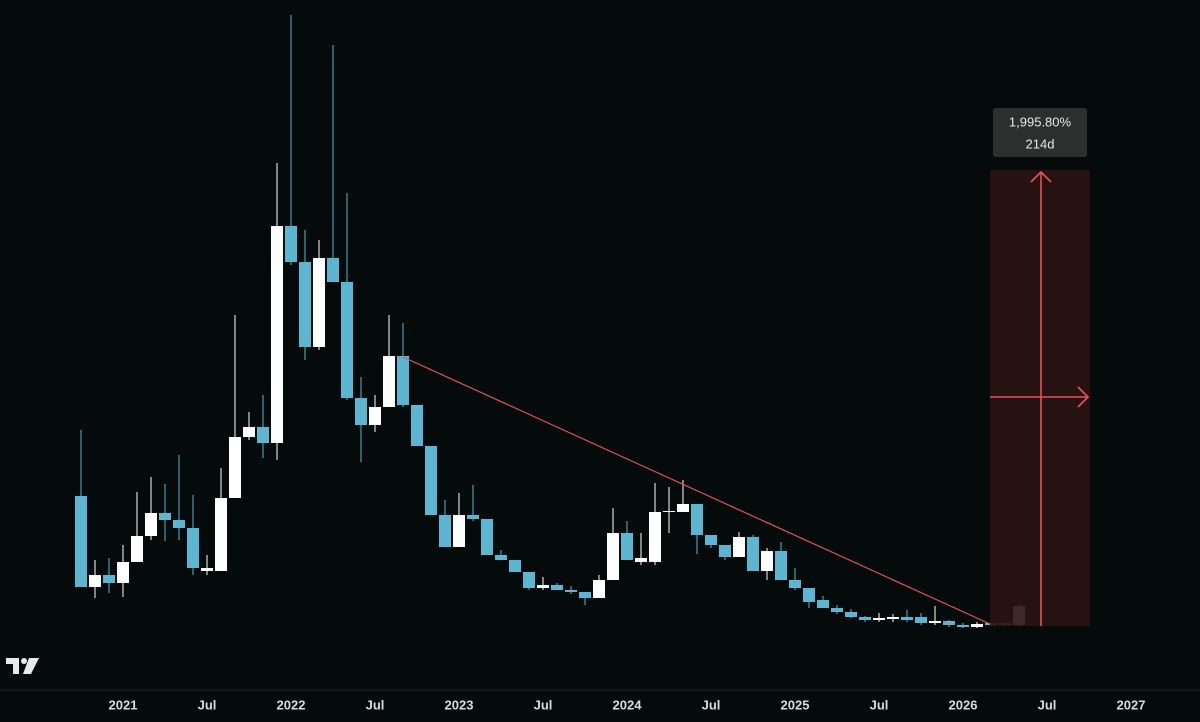 The height and width of the screenshot is (722, 1200). I want to click on measure-days: 214d, so click(1040, 143).